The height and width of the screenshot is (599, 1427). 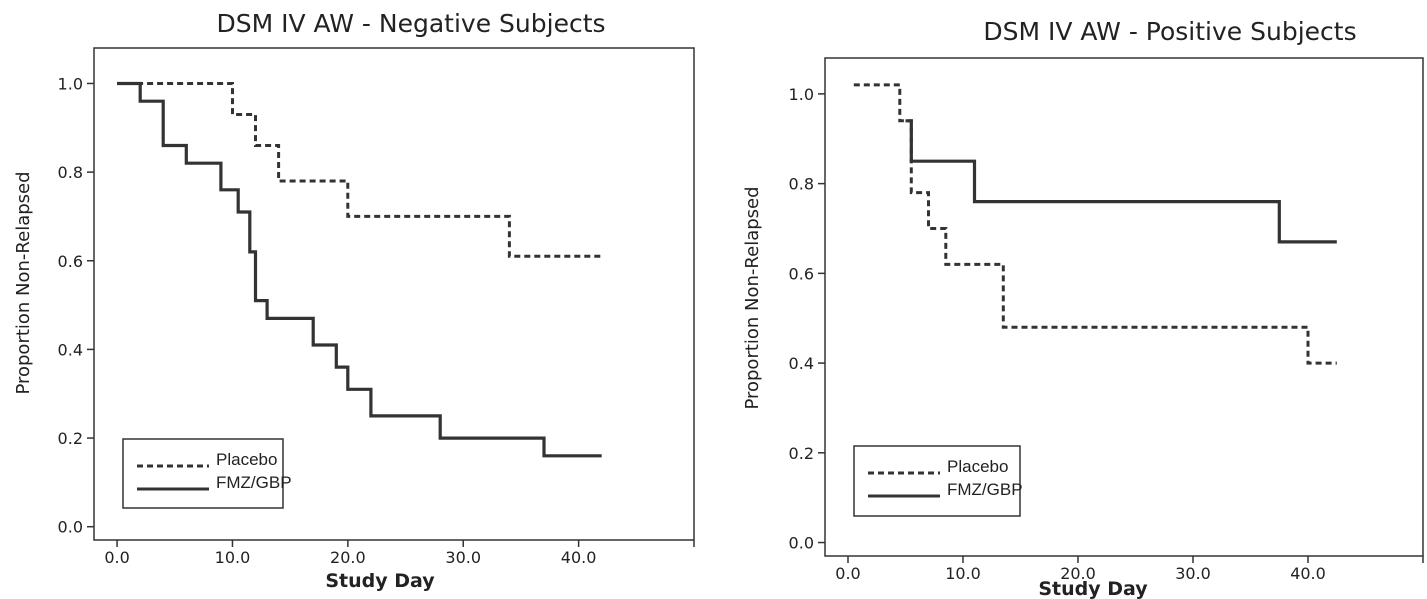 I want to click on chart-title: DSM IV AW - Negative Subjects, so click(x=410, y=23).